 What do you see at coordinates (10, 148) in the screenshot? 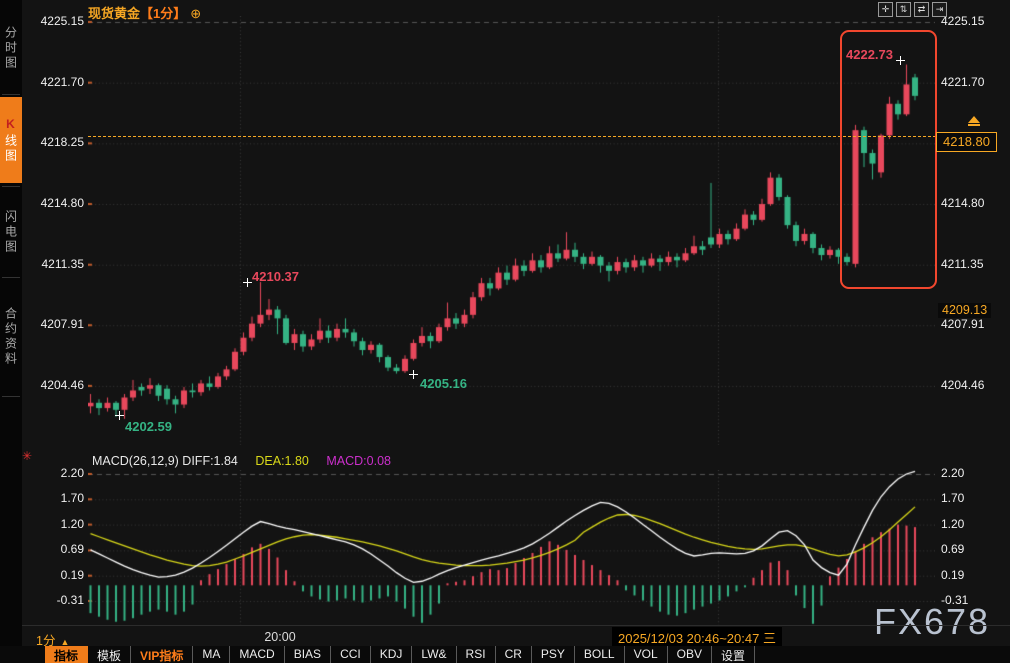
I see `sidebar-item-label: 线图` at bounding box center [10, 148].